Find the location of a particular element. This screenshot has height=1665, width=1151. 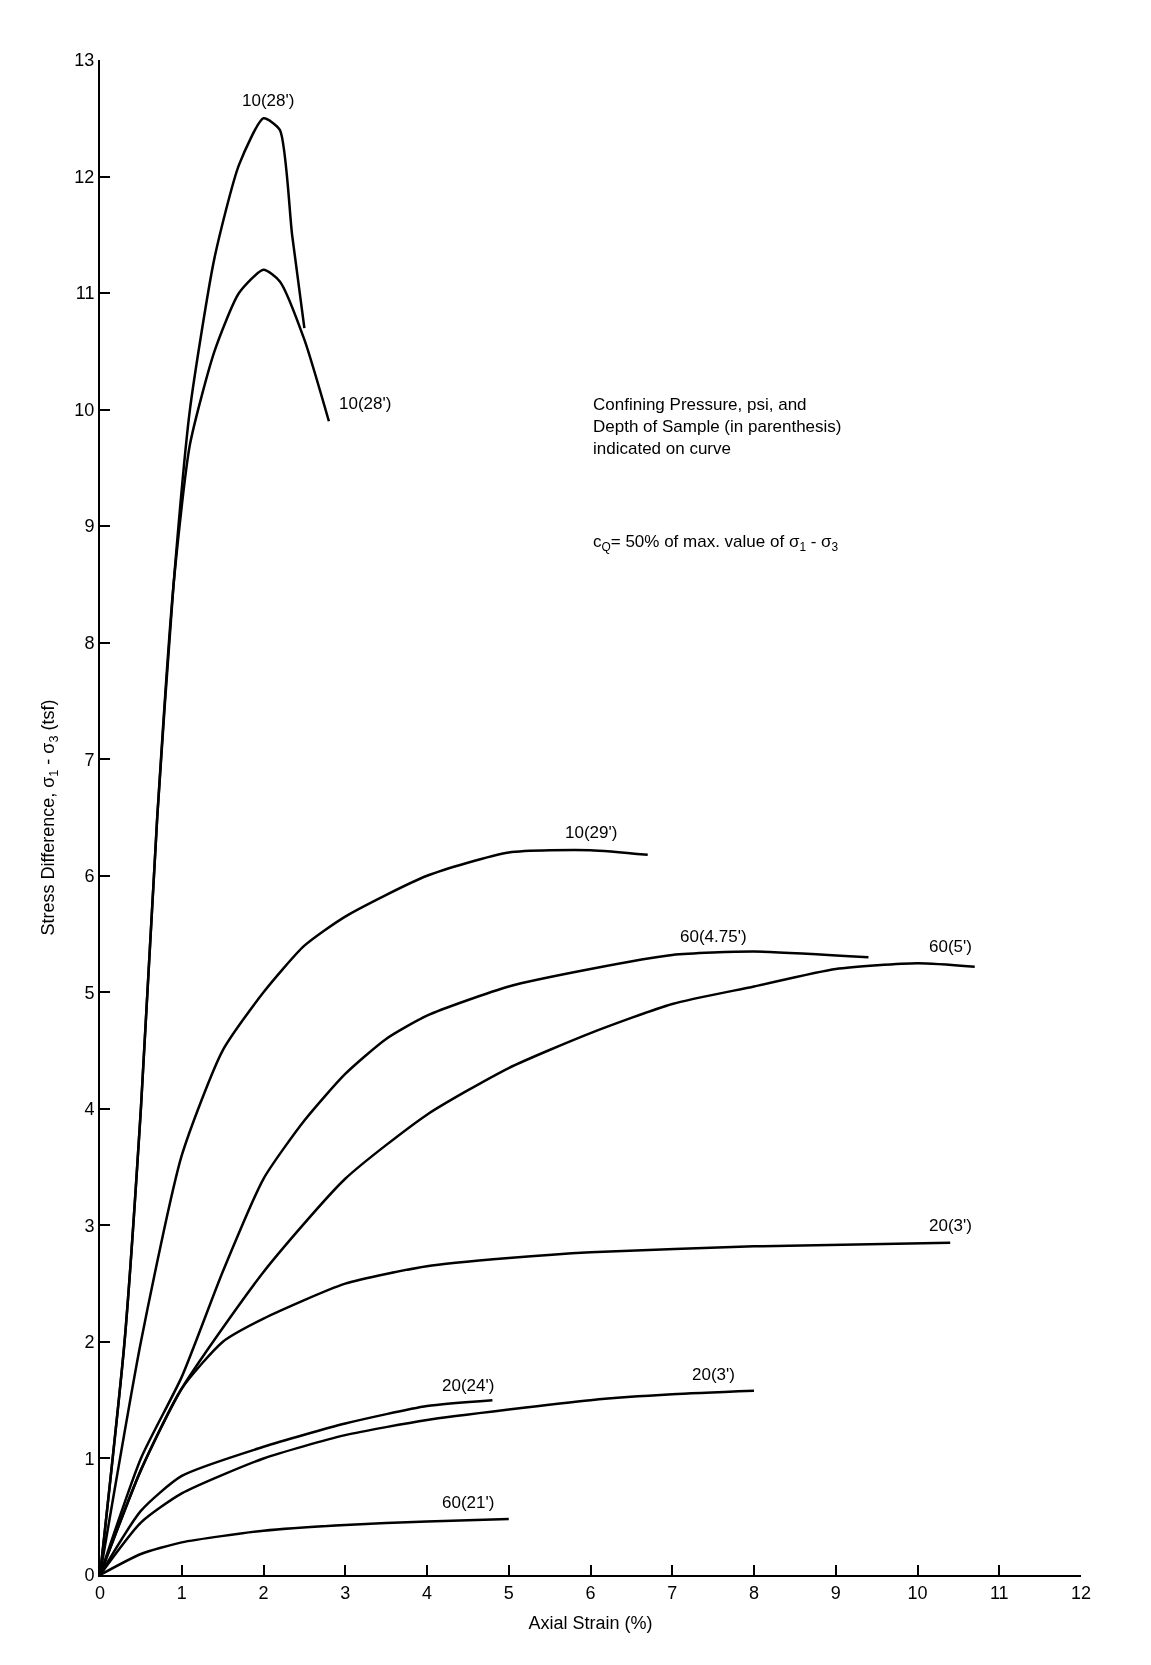

y-tick-label: 12 is located at coordinates (84, 176).